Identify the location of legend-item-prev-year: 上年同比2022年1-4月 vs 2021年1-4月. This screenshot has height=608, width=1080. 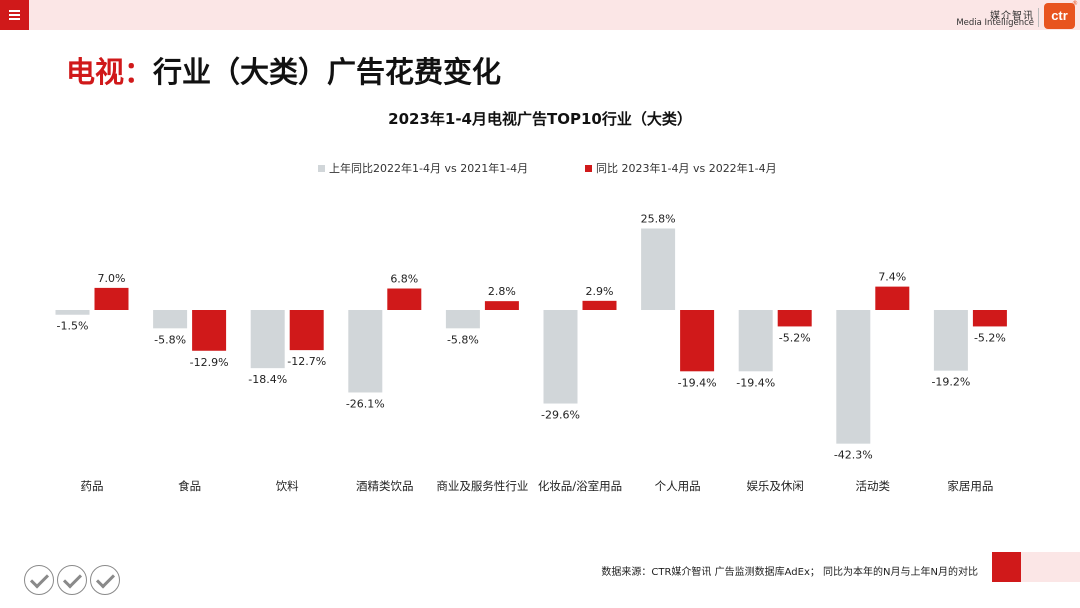
(423, 168).